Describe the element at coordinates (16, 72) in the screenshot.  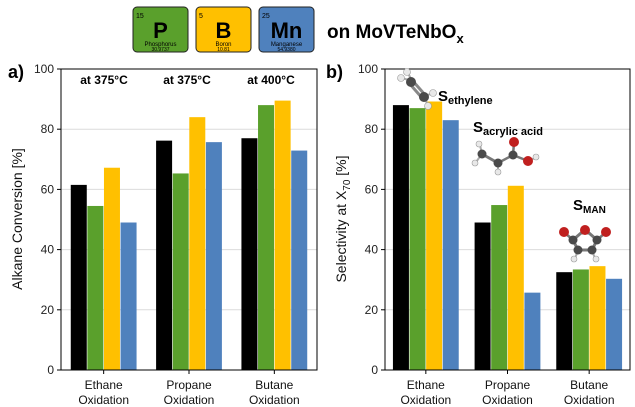
I see `panel-label-a: a)` at that location.